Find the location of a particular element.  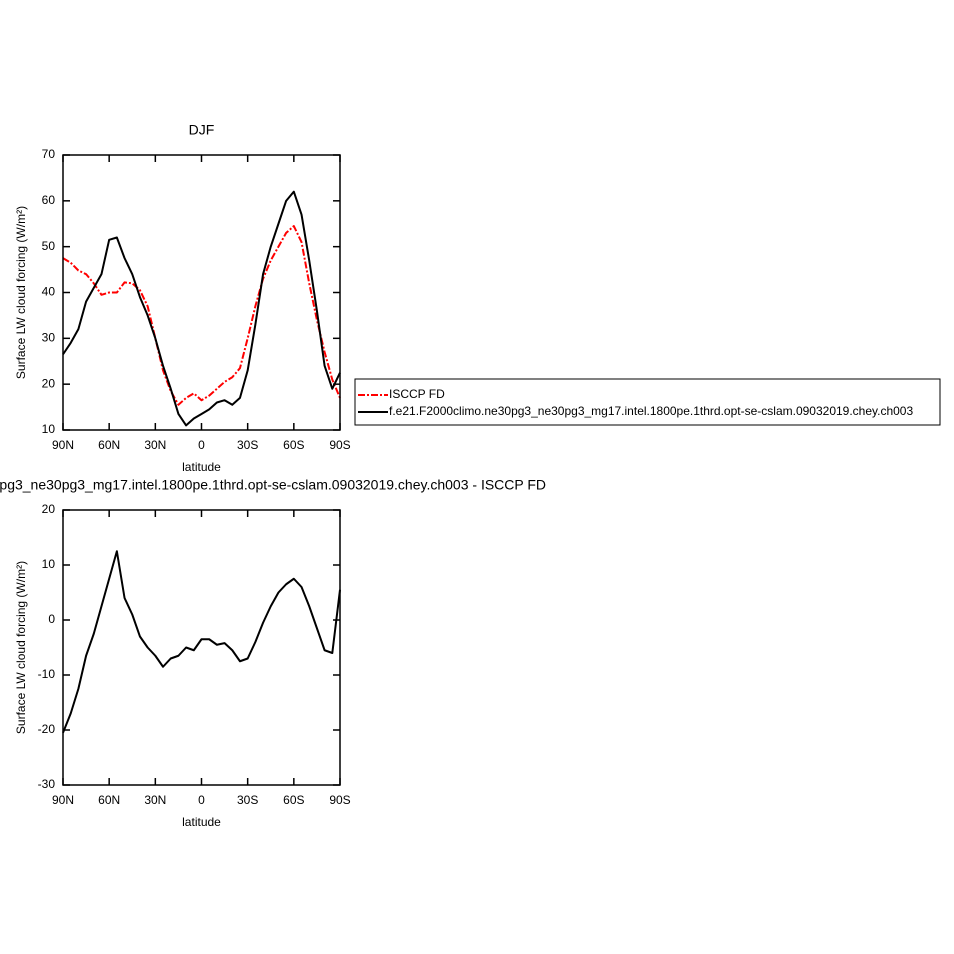

y-tick-label: 40 is located at coordinates (49, 292).